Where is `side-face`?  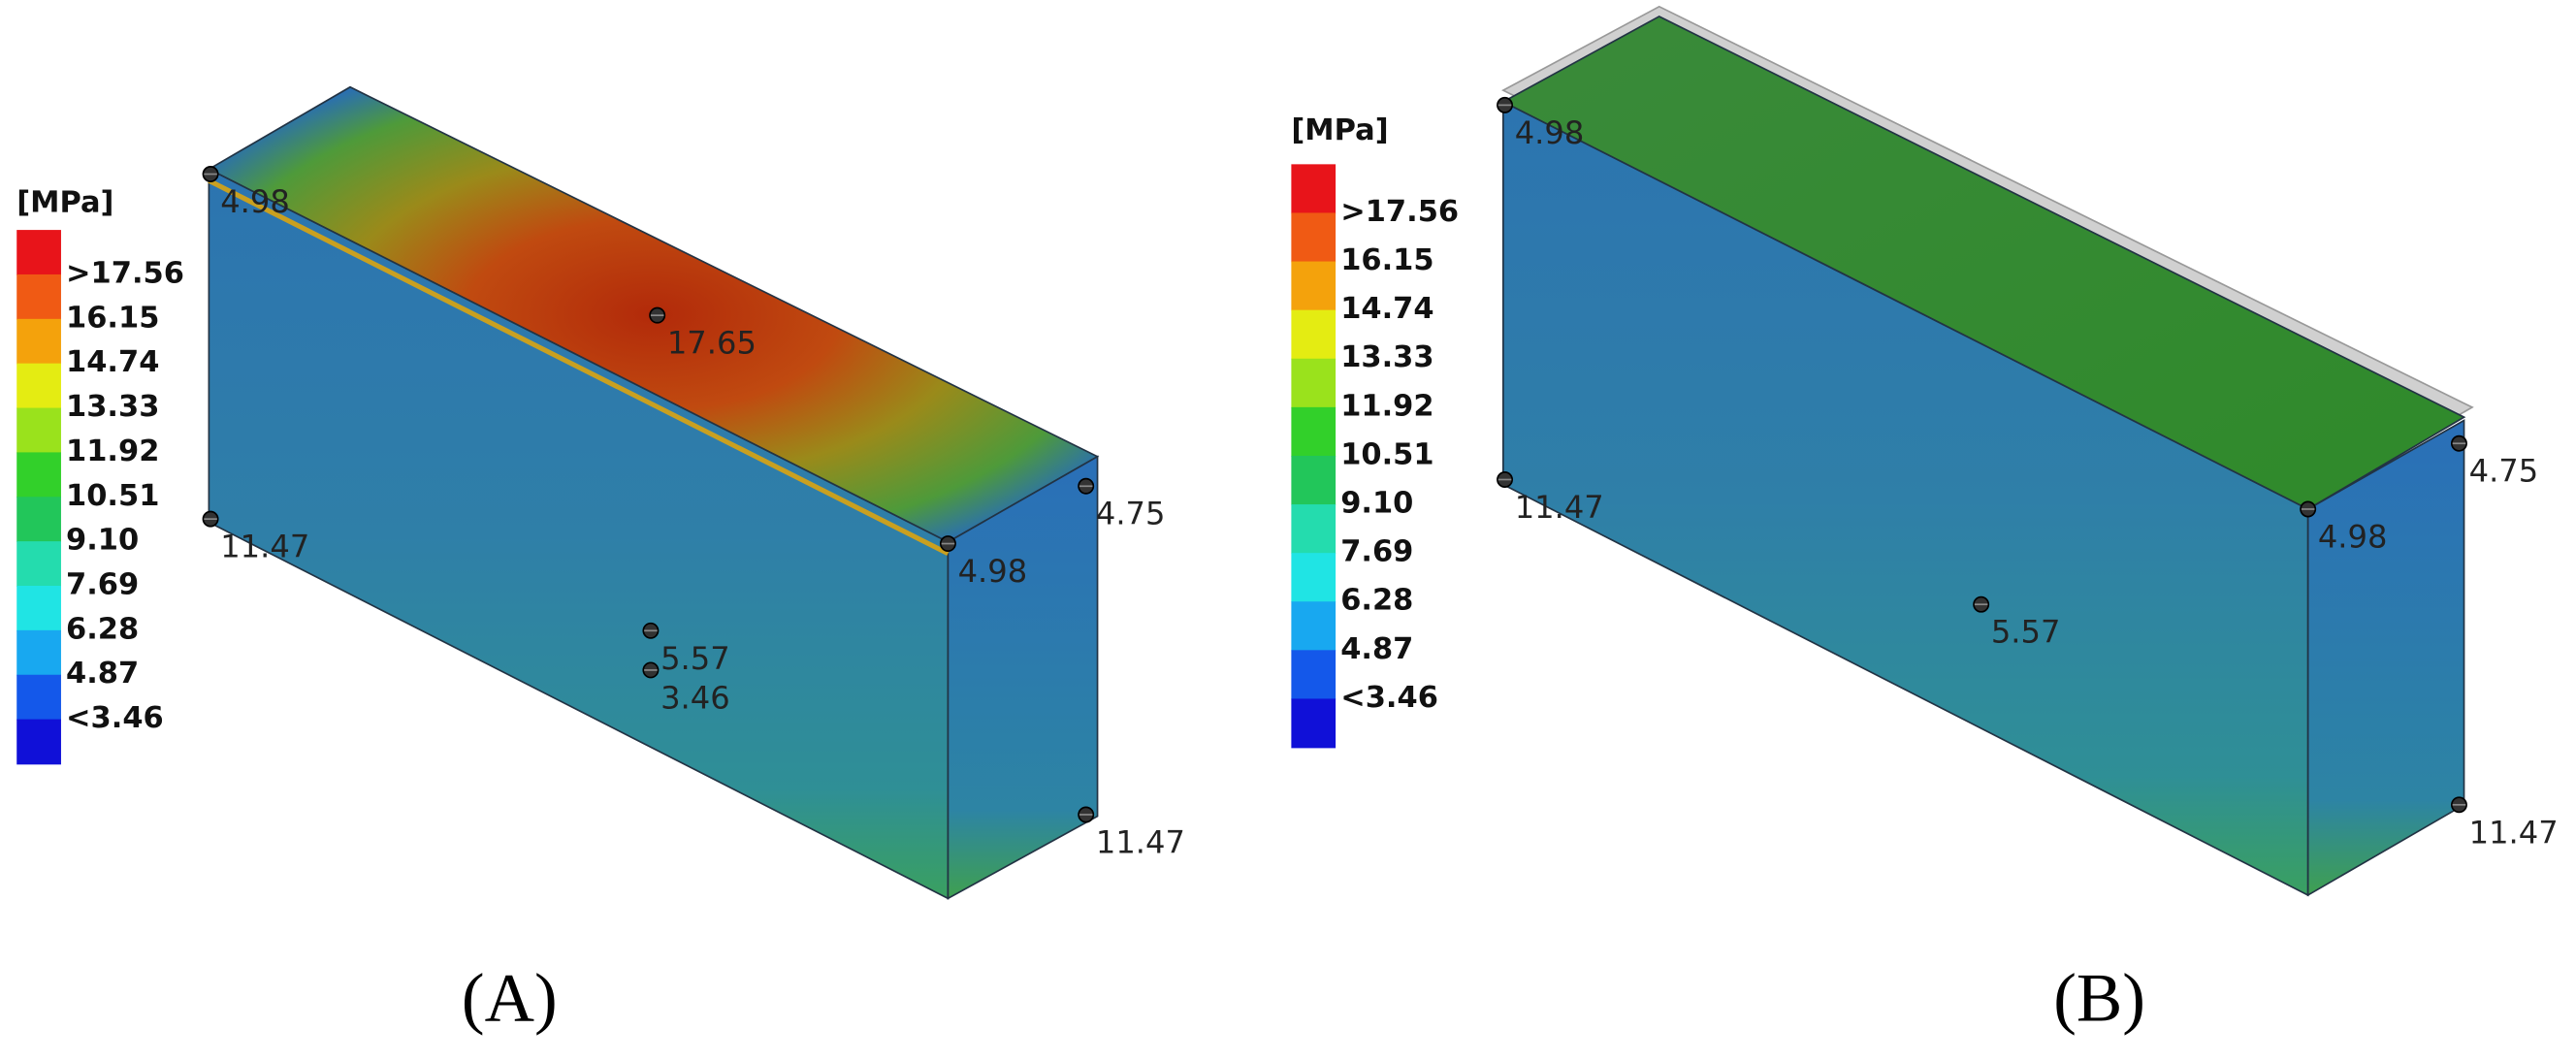 side-face is located at coordinates (1023, 677).